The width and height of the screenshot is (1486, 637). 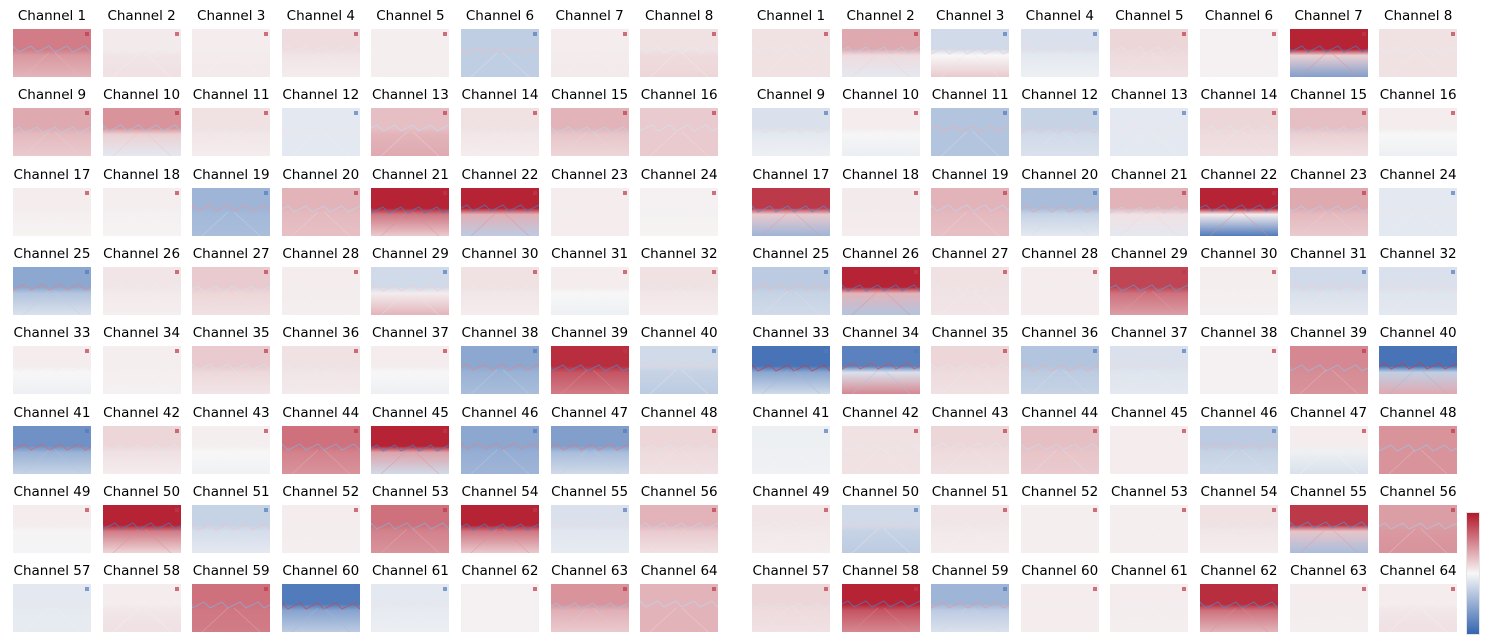 What do you see at coordinates (52, 174) in the screenshot?
I see `channel-title: Channel 17` at bounding box center [52, 174].